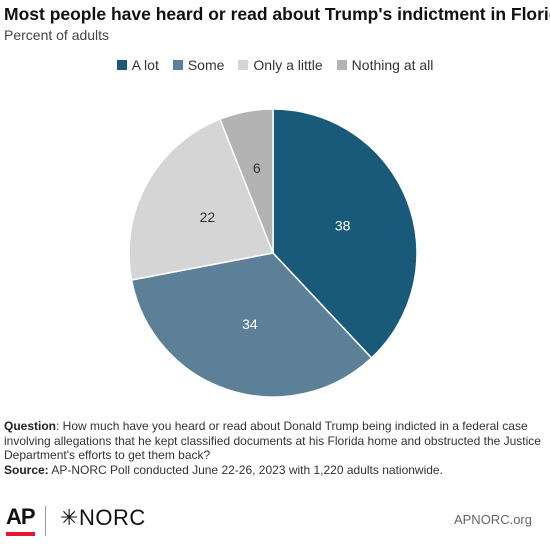 The image size is (550, 550). What do you see at coordinates (208, 217) in the screenshot?
I see `slice-value-label: 22` at bounding box center [208, 217].